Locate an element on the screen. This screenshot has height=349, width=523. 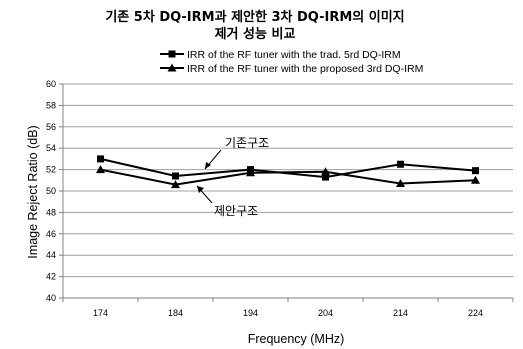
x-tick-label-214: 214 is located at coordinates (400, 313).